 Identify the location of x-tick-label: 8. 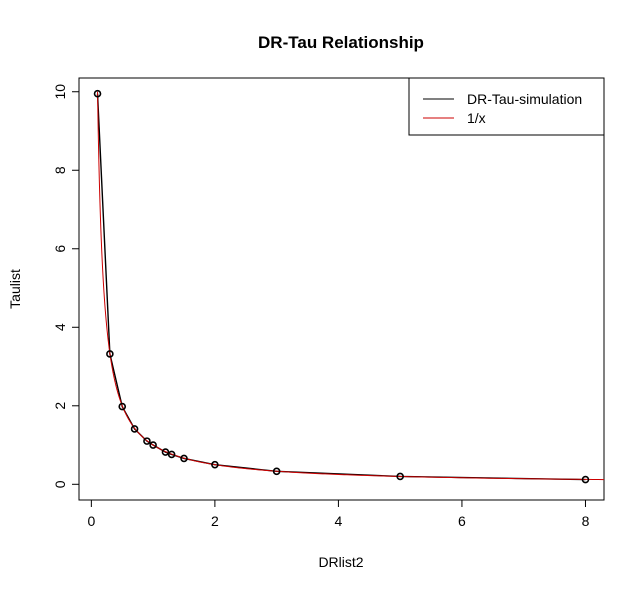
(586, 521).